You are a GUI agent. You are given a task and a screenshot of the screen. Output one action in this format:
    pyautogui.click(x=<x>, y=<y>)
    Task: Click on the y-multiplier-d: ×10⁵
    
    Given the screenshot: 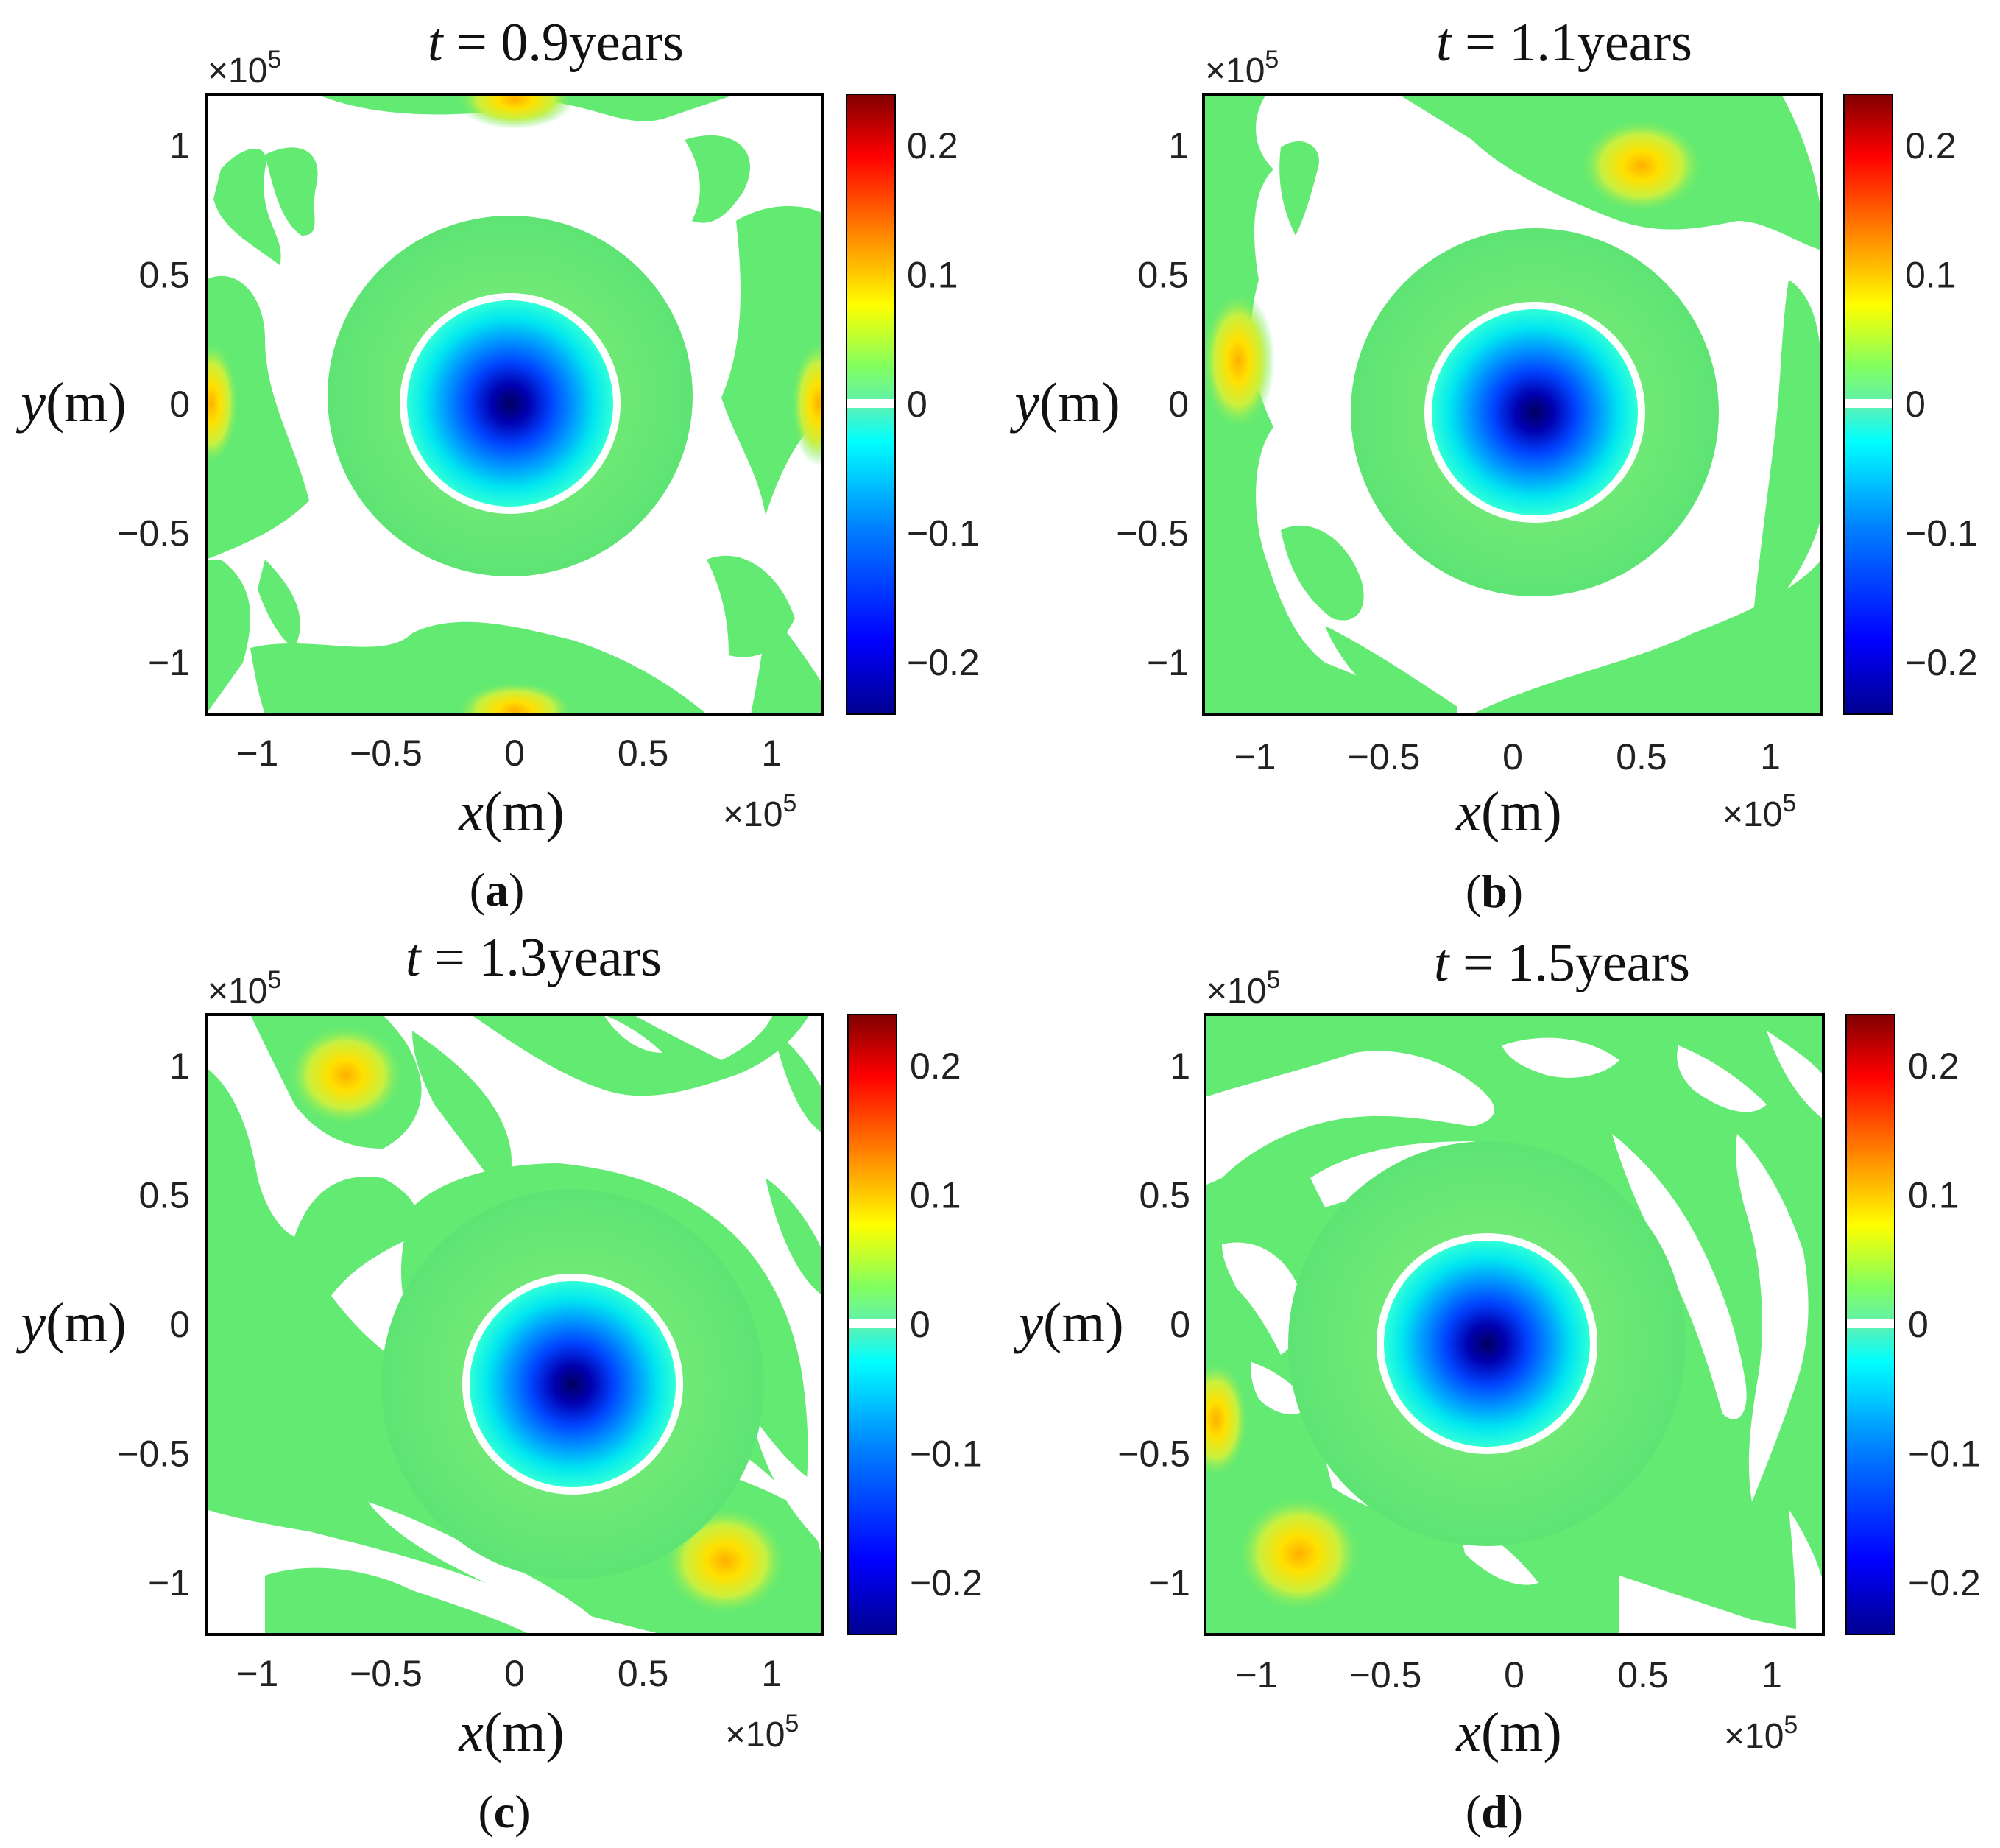 What is the action you would take?
    pyautogui.click(x=1243, y=988)
    